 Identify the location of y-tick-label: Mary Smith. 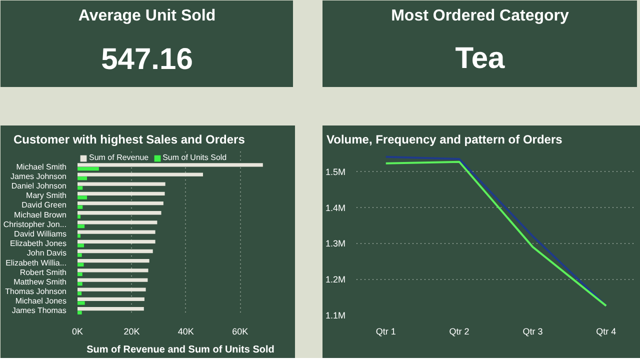
(46, 195).